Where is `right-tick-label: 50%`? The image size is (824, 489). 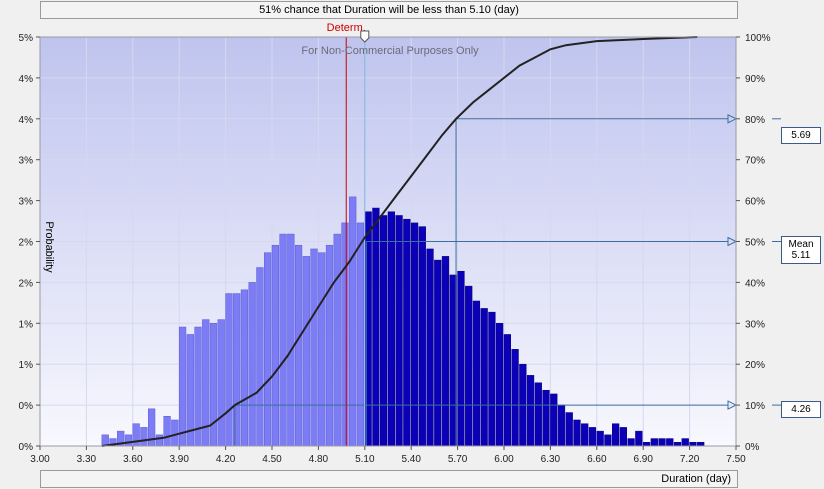 right-tick-label: 50% is located at coordinates (755, 243).